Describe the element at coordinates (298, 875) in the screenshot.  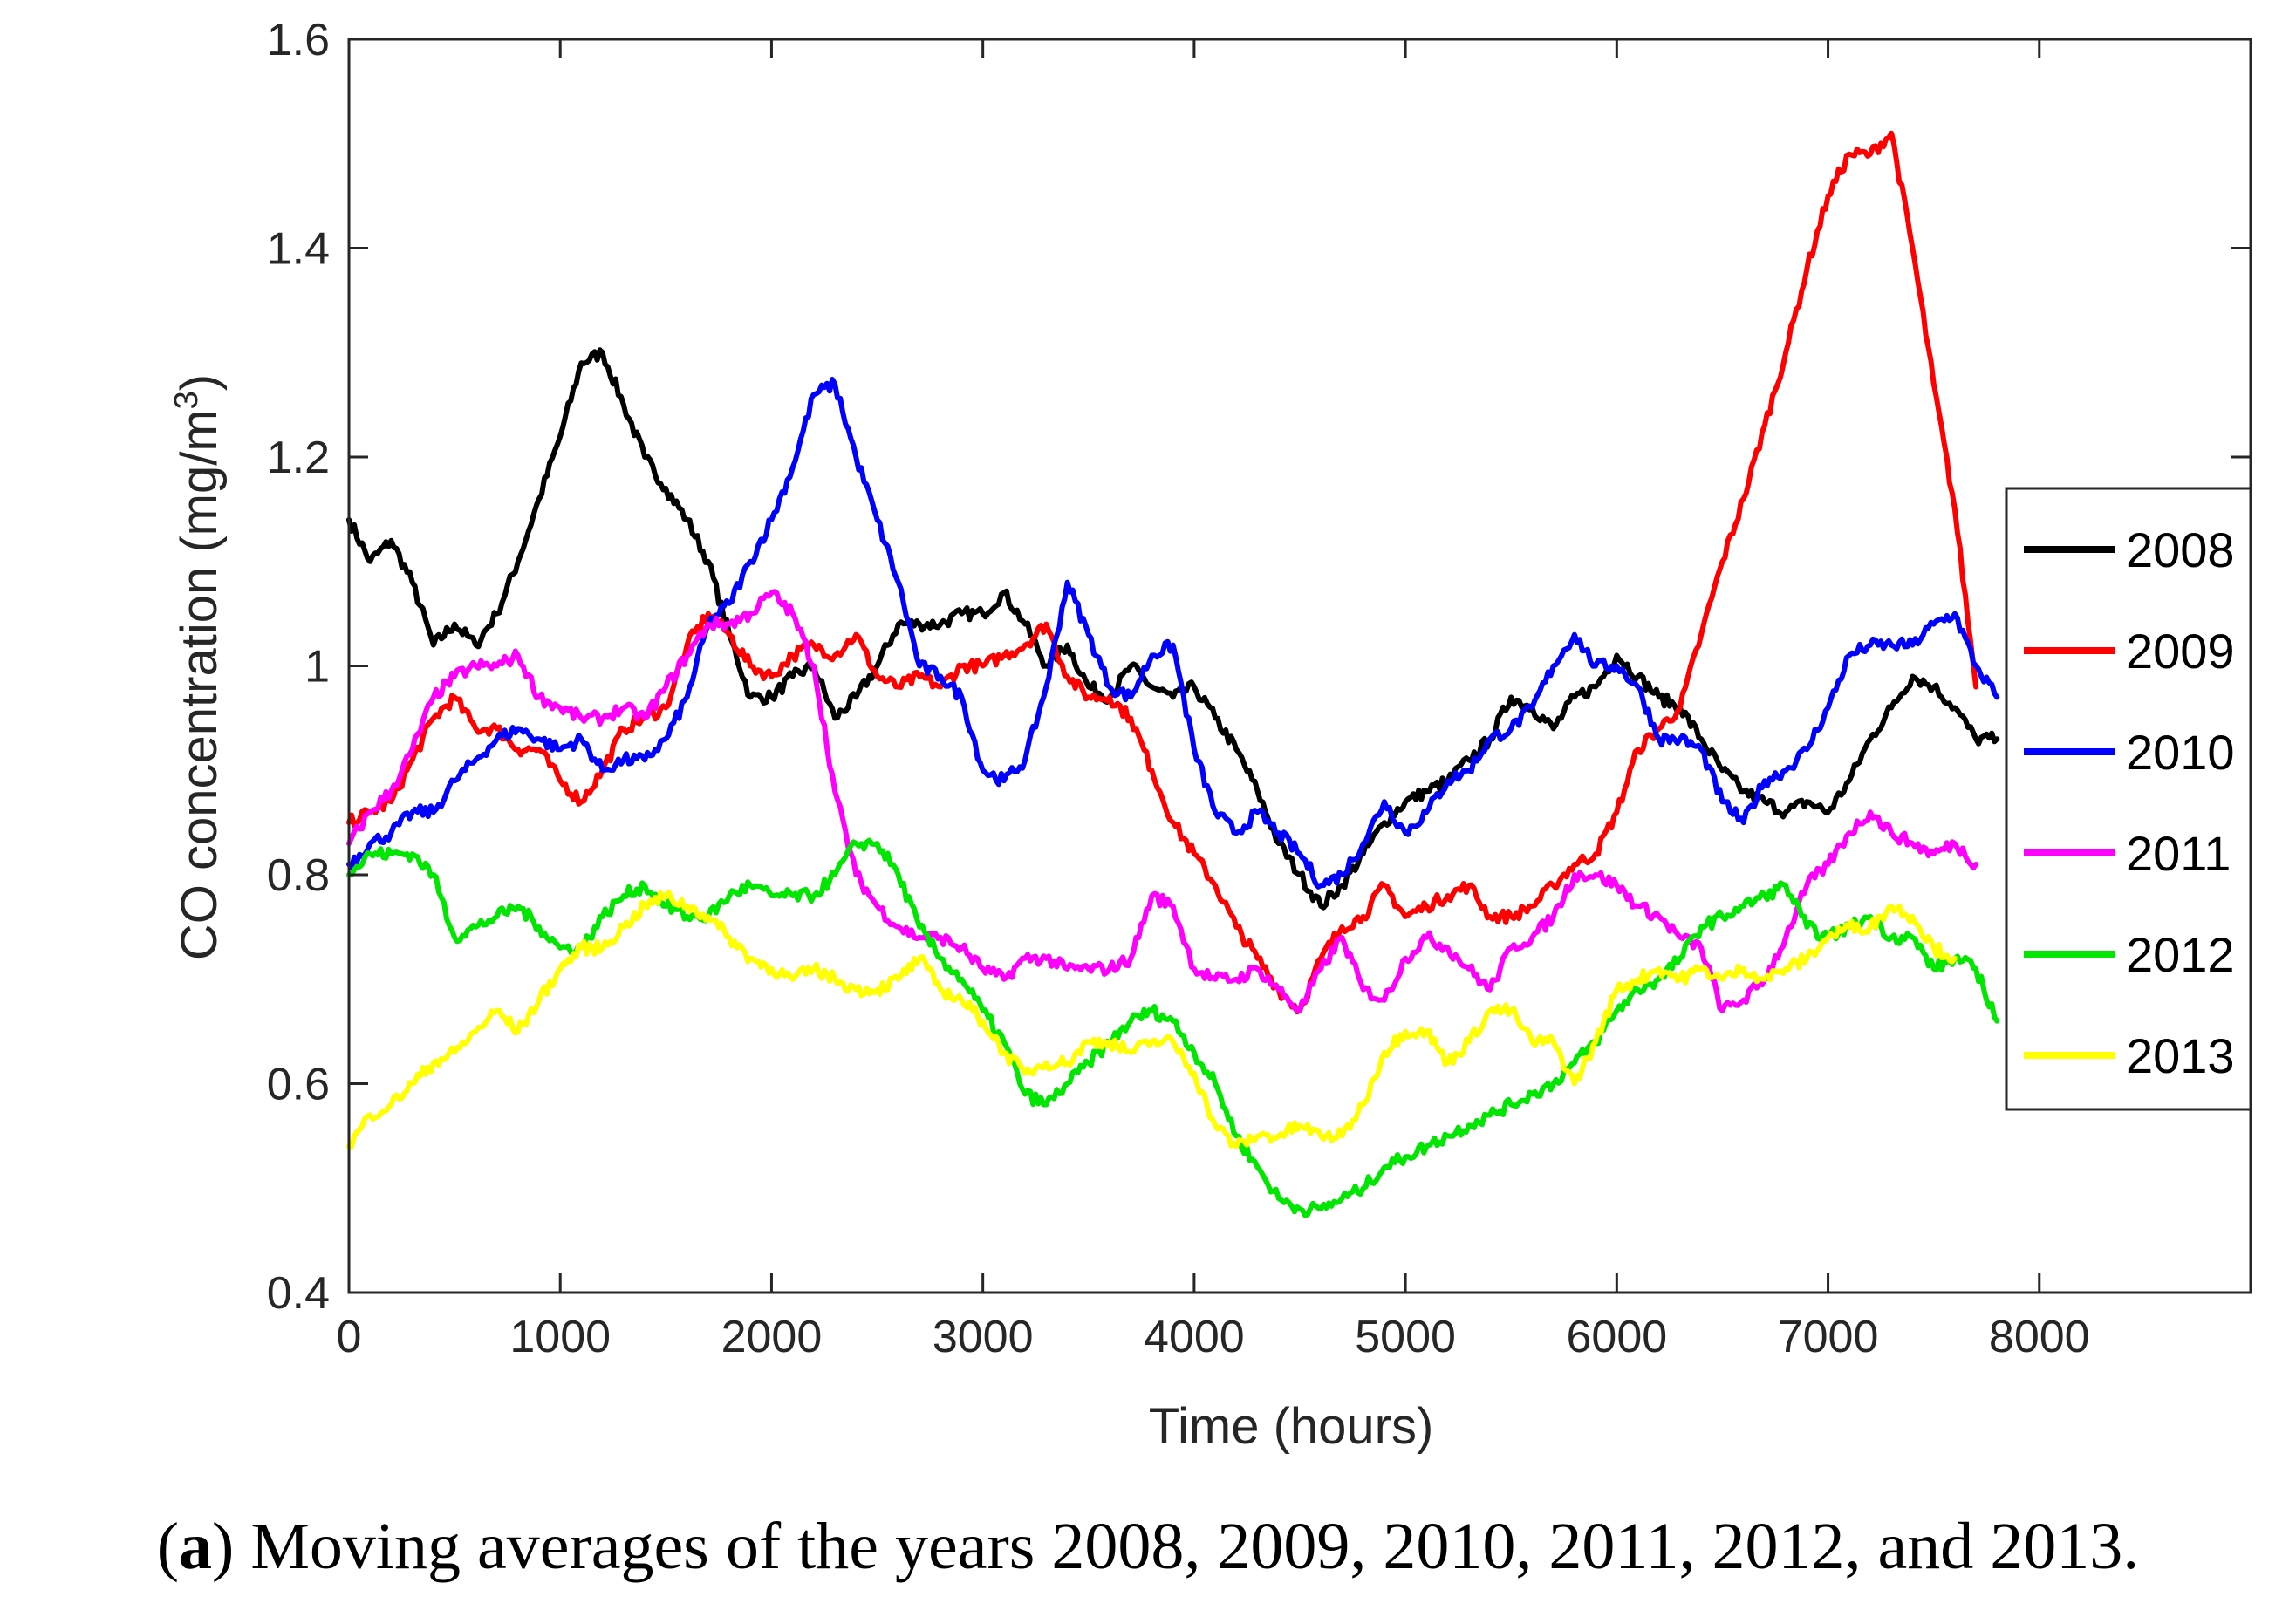
I see `y-tick-label-0.8: 0.8` at that location.